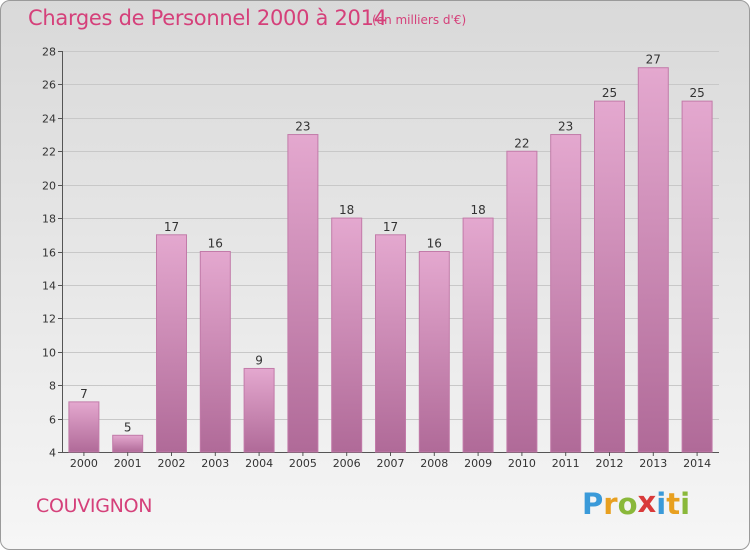  I want to click on commune-name: COUVIGNON, so click(94, 506).